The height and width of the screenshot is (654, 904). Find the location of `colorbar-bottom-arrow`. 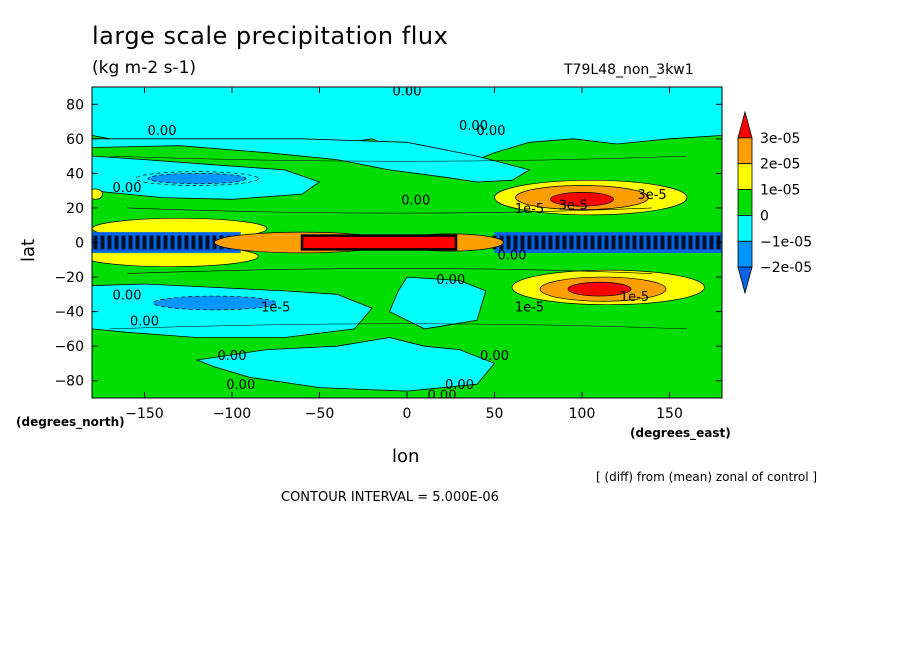

colorbar-bottom-arrow is located at coordinates (745, 280).